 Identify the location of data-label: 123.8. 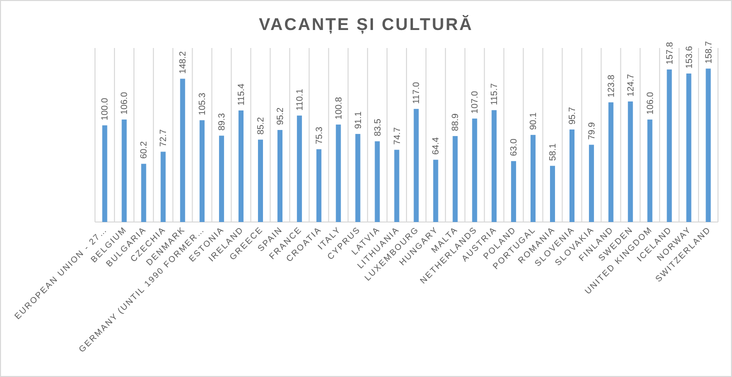
(611, 86).